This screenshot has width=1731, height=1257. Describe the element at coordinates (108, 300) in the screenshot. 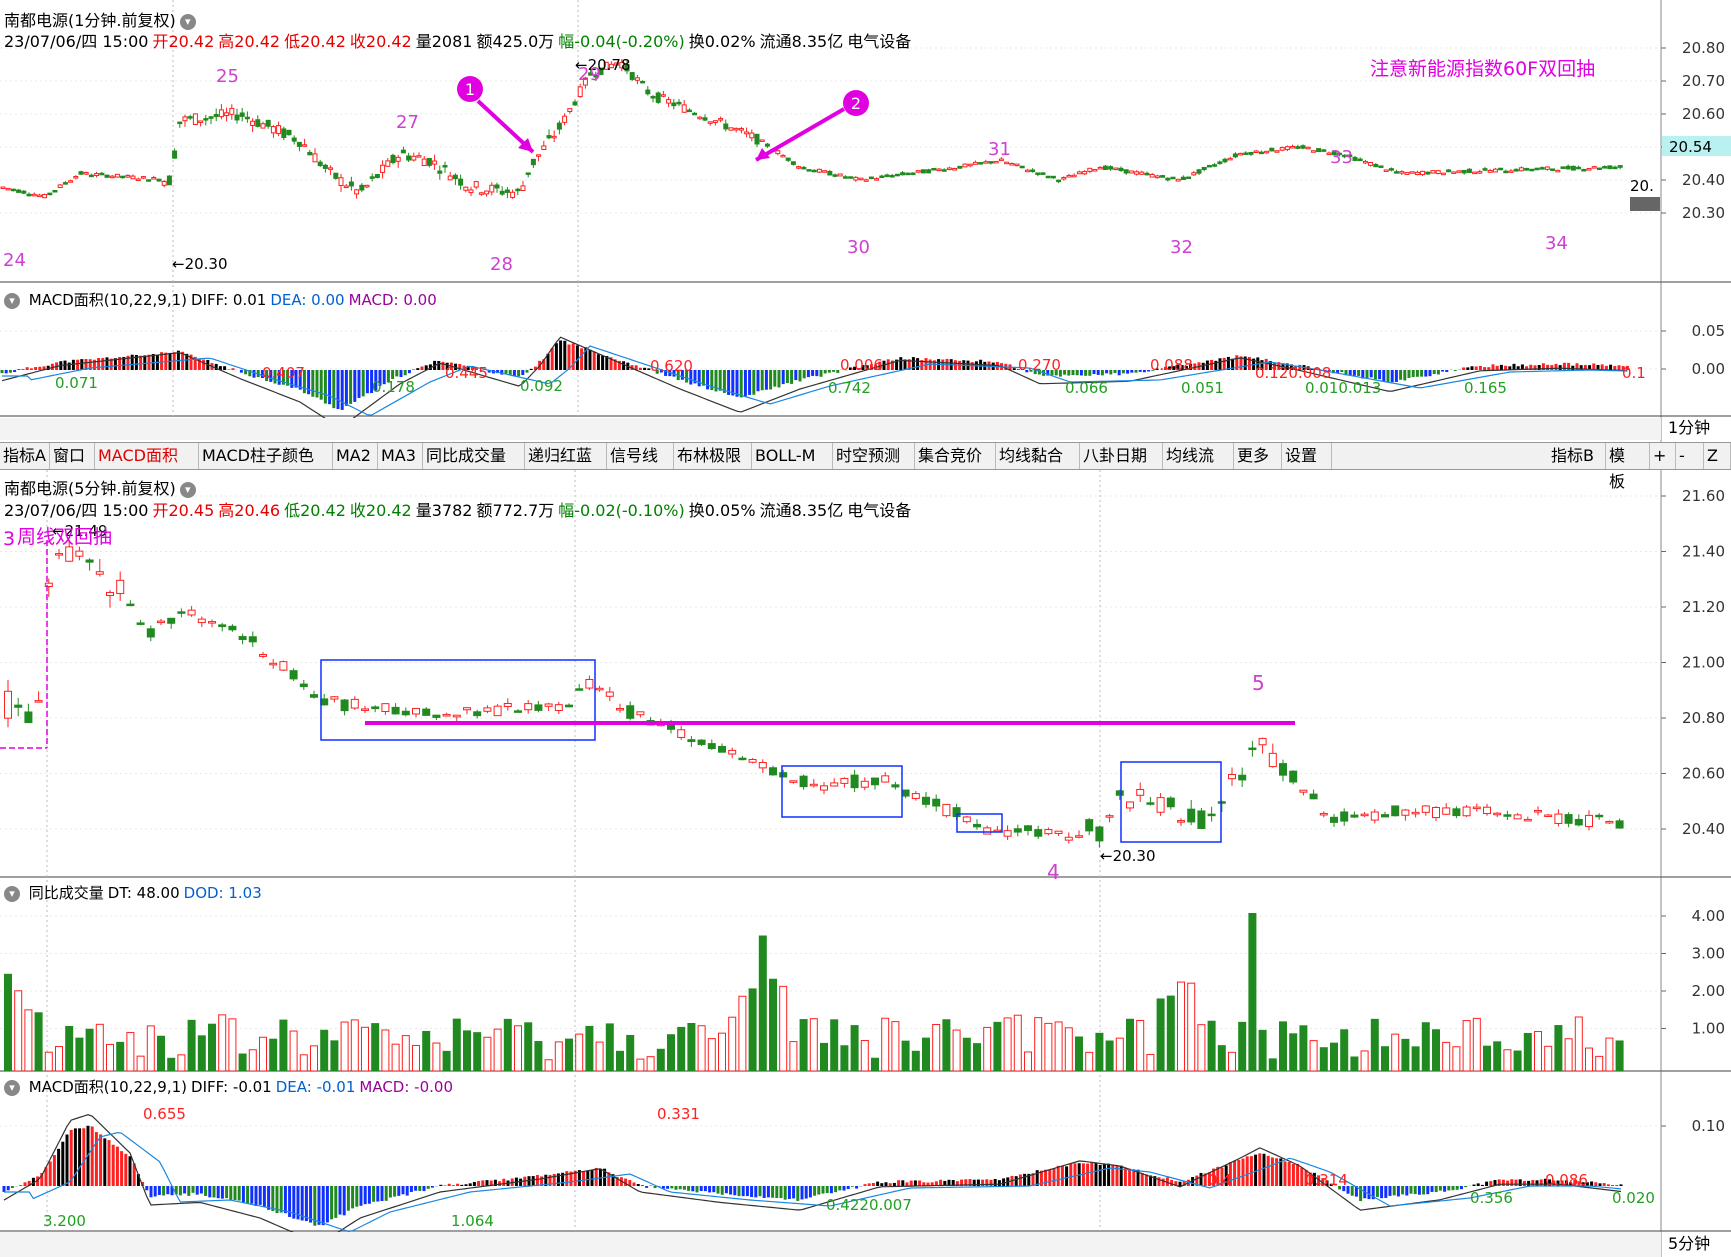

I see `macd1-title: MACD面积(10,22,9,1)` at that location.